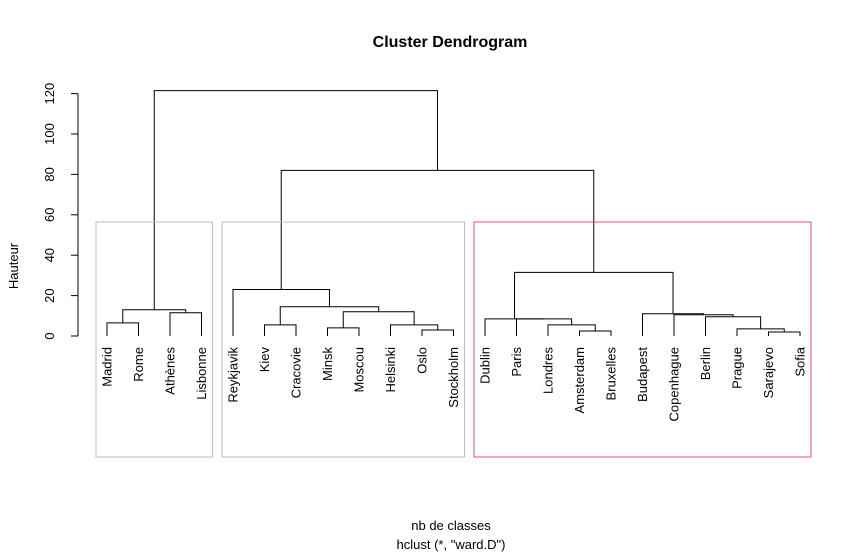 The height and width of the screenshot is (555, 865). What do you see at coordinates (13, 265) in the screenshot?
I see `y-axis-label: Hauteur` at bounding box center [13, 265].